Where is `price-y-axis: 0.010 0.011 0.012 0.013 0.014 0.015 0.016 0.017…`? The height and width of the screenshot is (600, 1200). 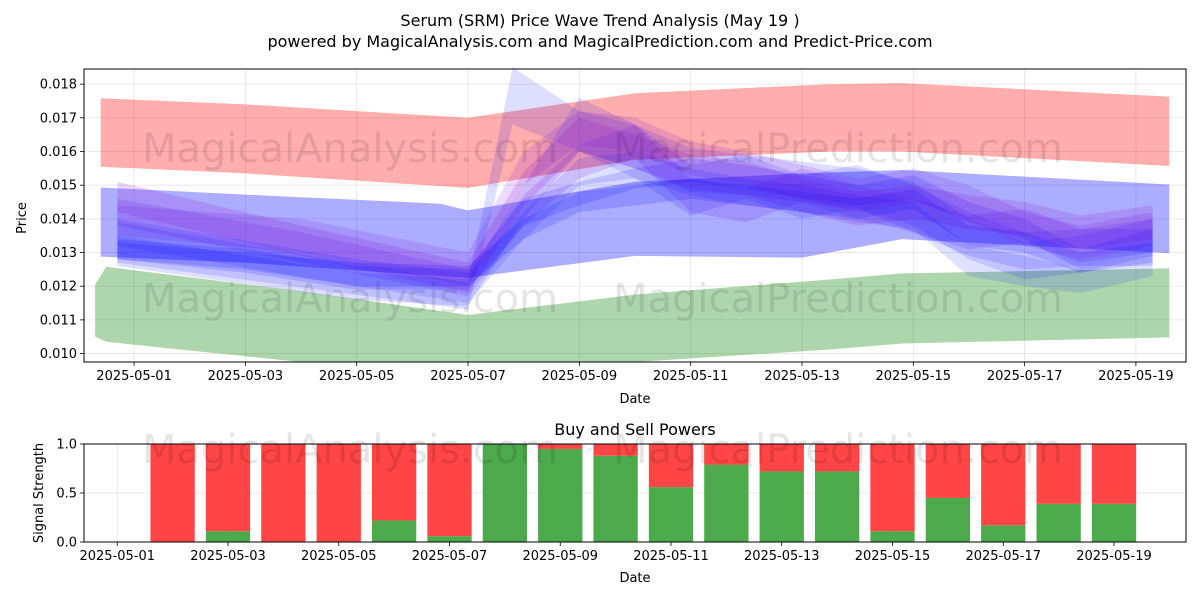 price-y-axis: 0.010 0.011 0.012 0.013 0.014 0.015 0.016 0.017… is located at coordinates (62, 220).